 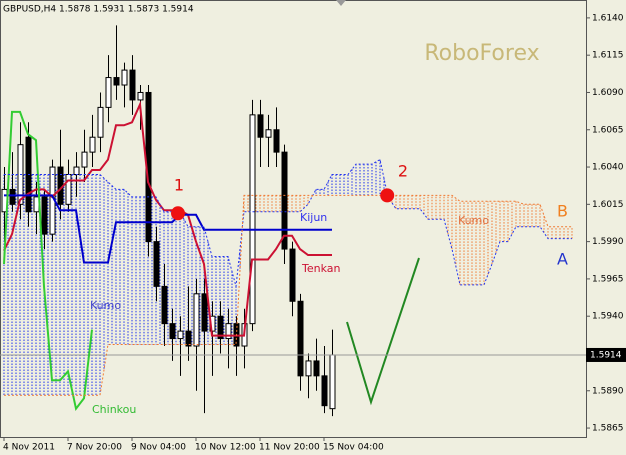 What do you see at coordinates (562, 211) in the screenshot?
I see `span-b-label: B` at bounding box center [562, 211].